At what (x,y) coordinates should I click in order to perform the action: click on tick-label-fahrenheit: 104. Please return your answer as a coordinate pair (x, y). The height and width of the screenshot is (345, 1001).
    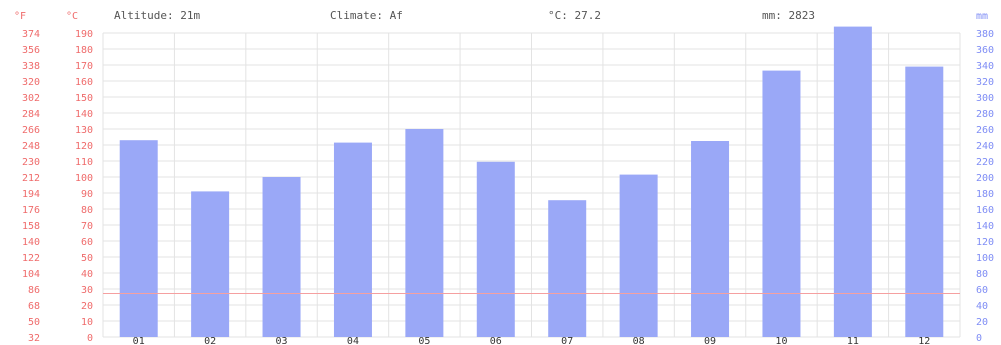
    Looking at the image, I should click on (31, 274).